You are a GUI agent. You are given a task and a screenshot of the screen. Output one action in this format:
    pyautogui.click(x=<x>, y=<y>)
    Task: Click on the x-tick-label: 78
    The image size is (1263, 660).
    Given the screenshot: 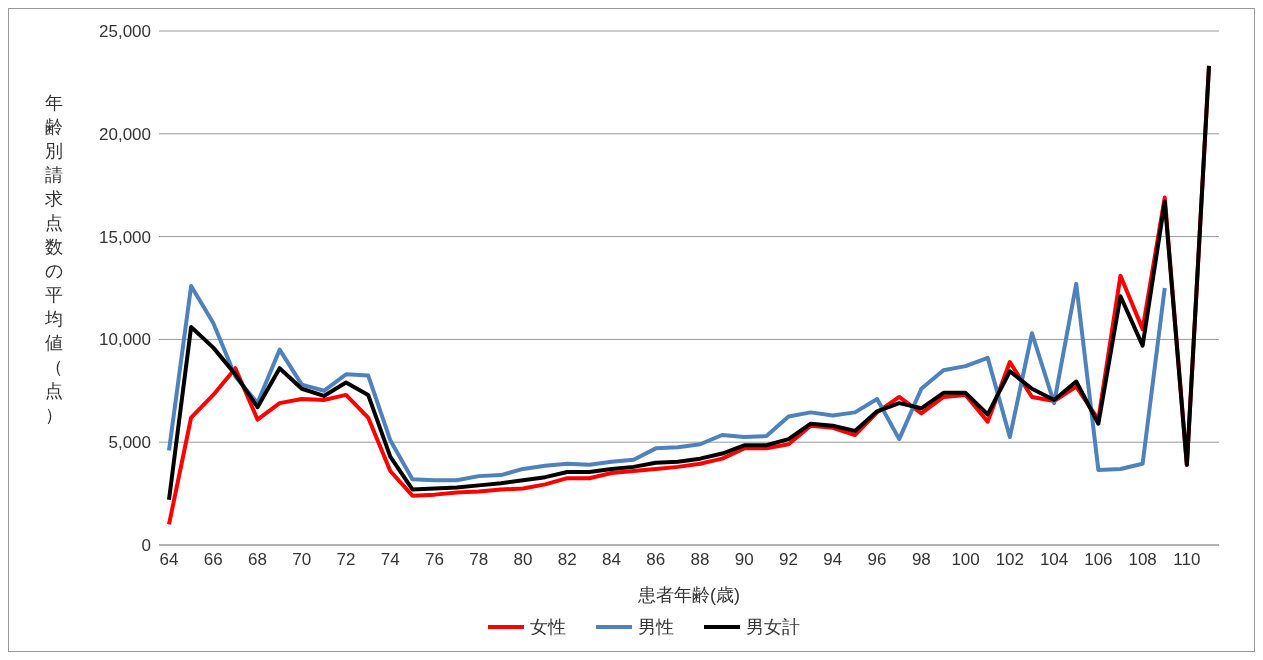 What is the action you would take?
    pyautogui.click(x=479, y=560)
    